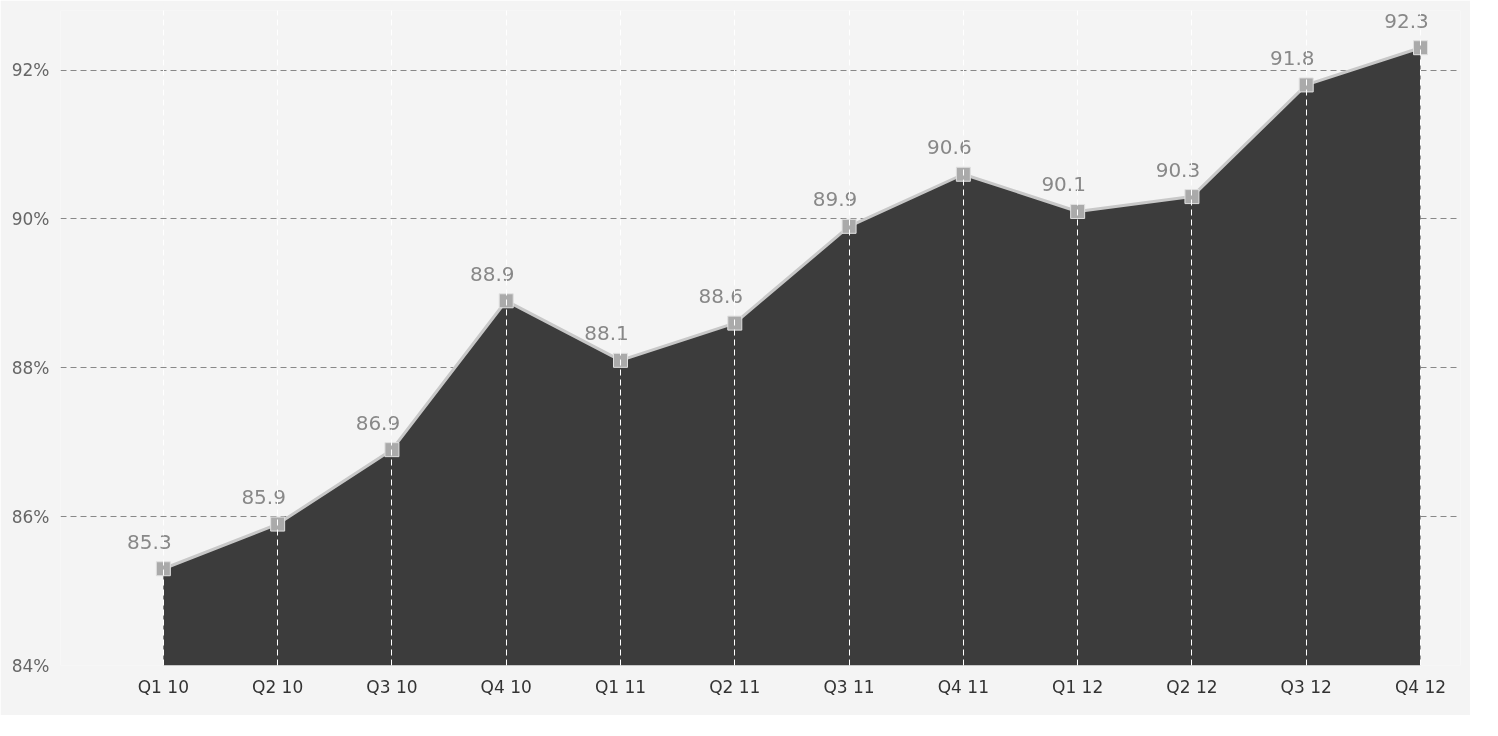 The width and height of the screenshot is (1498, 736). I want to click on data-label: 85.9, so click(263, 497).